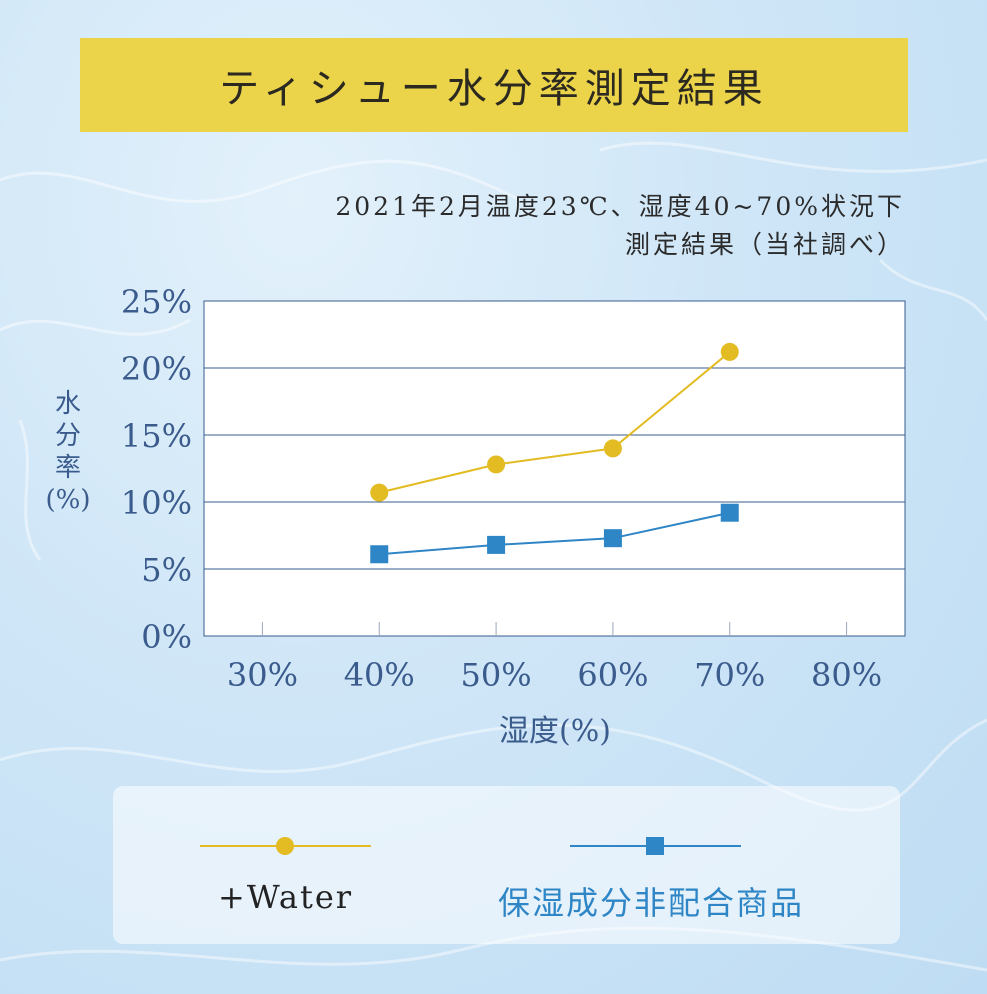 This screenshot has height=994, width=987. Describe the element at coordinates (166, 637) in the screenshot. I see `y-tick-label: 0%` at that location.